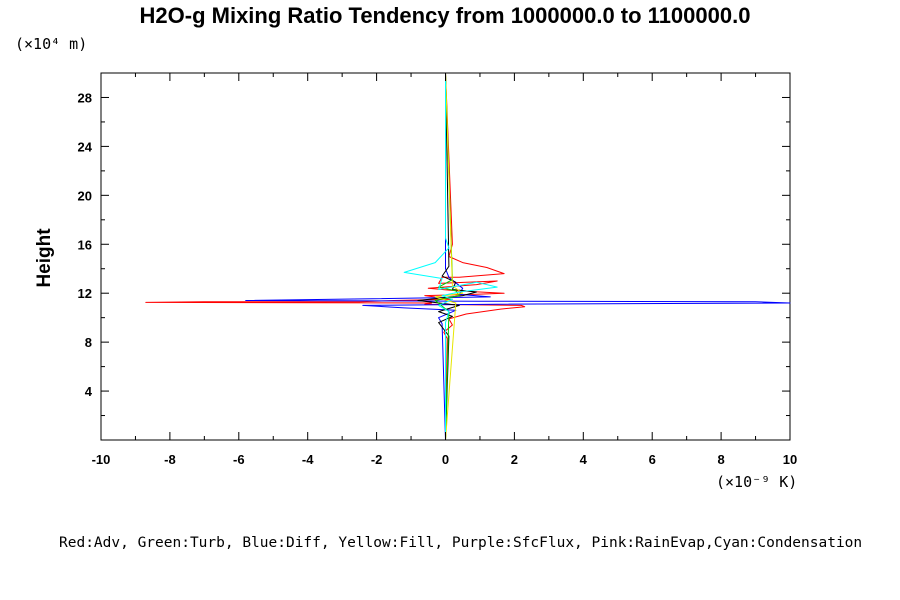  Describe the element at coordinates (88, 342) in the screenshot. I see `y-tick-label: 8` at that location.